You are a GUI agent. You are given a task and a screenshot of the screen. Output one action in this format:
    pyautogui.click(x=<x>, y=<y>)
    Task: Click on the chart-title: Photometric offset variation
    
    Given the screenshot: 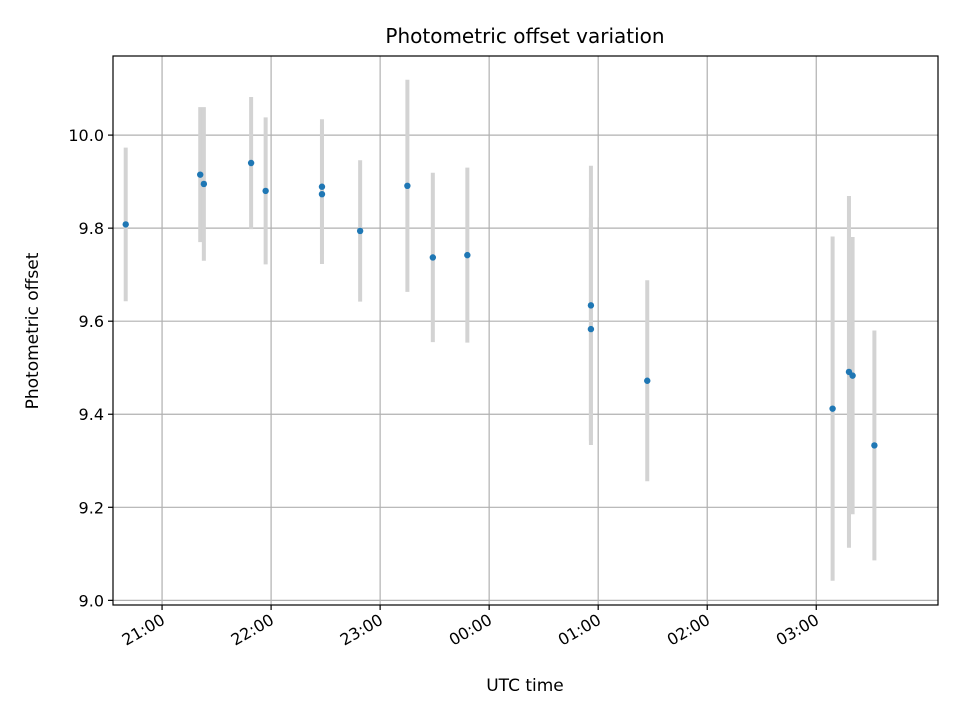 What is the action you would take?
    pyautogui.click(x=524, y=36)
    